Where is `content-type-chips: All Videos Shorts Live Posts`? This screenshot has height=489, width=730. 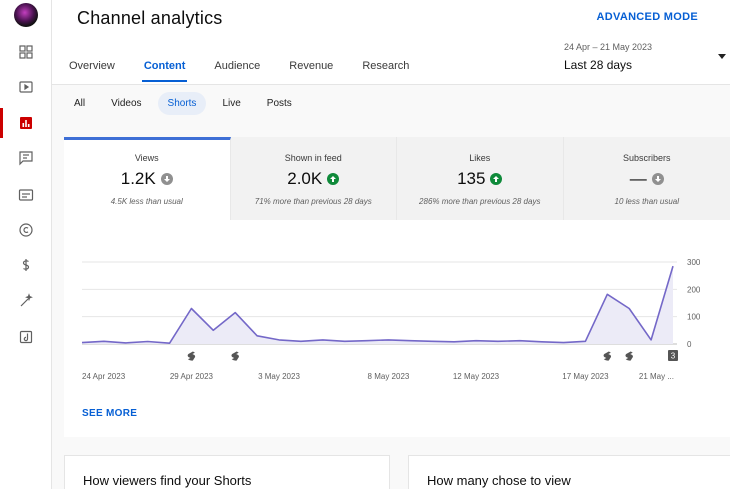 content-type-chips: All Videos Shorts Live Posts is located at coordinates (183, 103).